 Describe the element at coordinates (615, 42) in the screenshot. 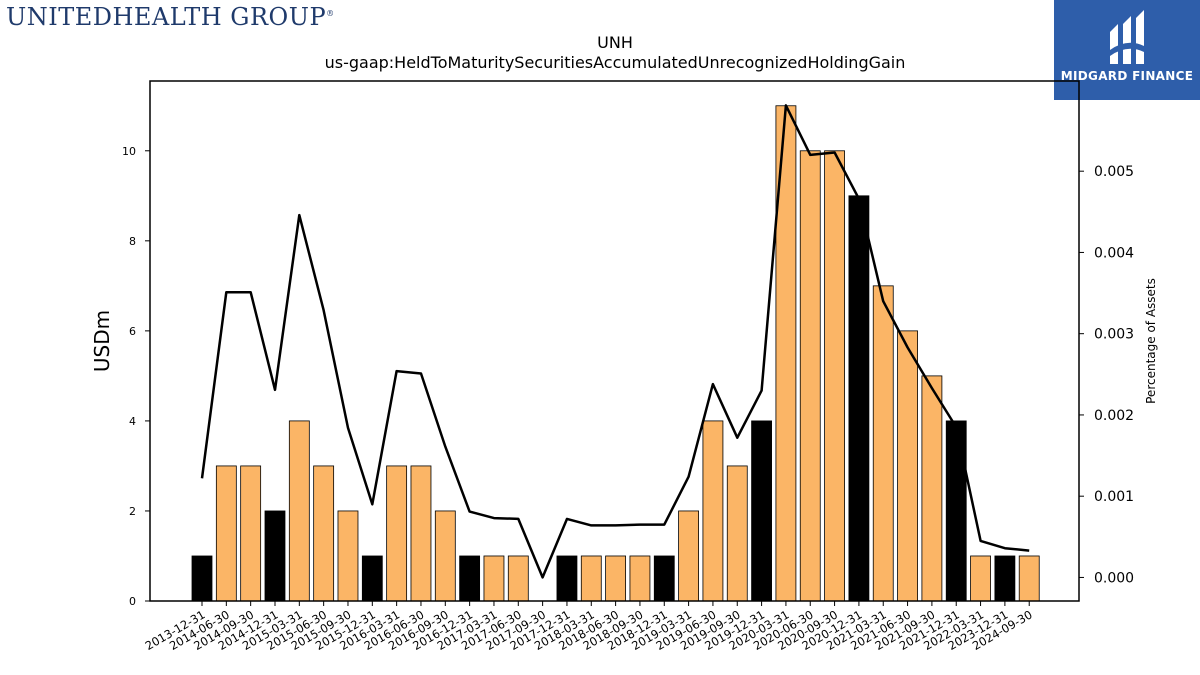

I see `chart-title: UNH` at that location.